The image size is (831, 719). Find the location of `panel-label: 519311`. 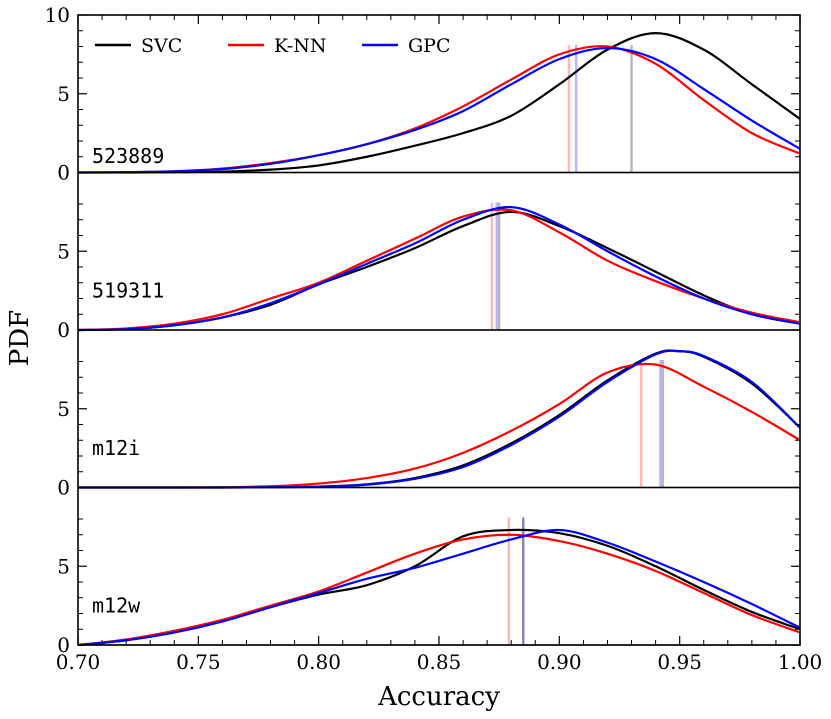

panel-label: 519311 is located at coordinates (128, 291).